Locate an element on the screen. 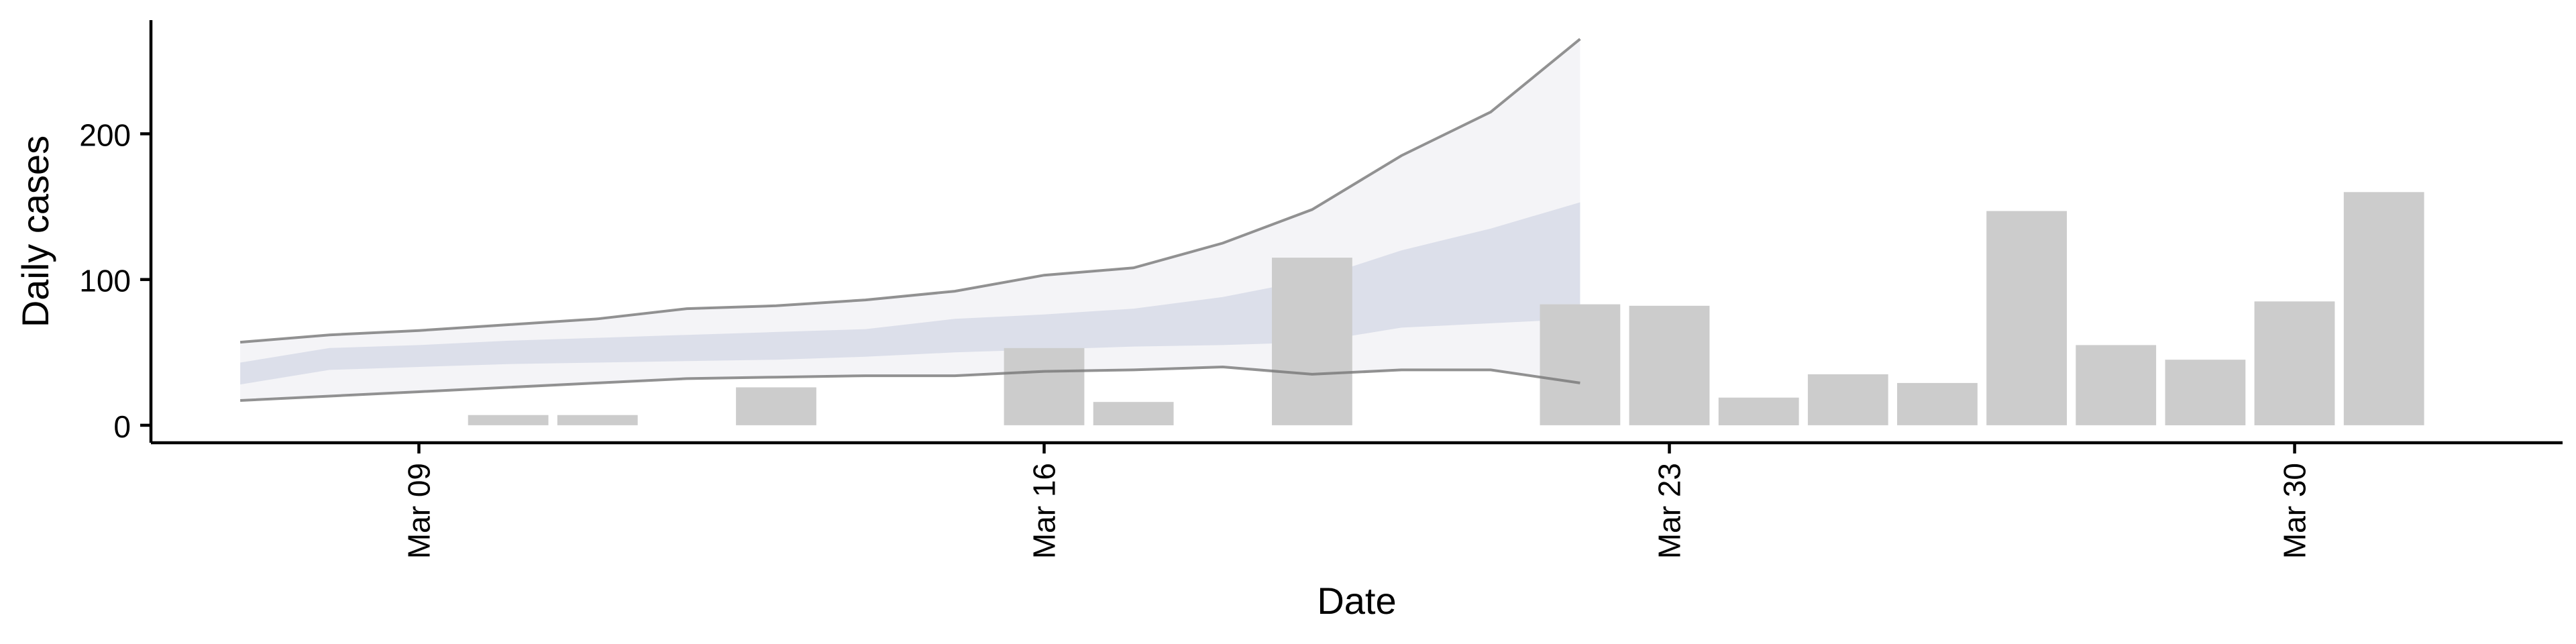 This screenshot has height=644, width=2576. inner-interval-band is located at coordinates (910, 293).